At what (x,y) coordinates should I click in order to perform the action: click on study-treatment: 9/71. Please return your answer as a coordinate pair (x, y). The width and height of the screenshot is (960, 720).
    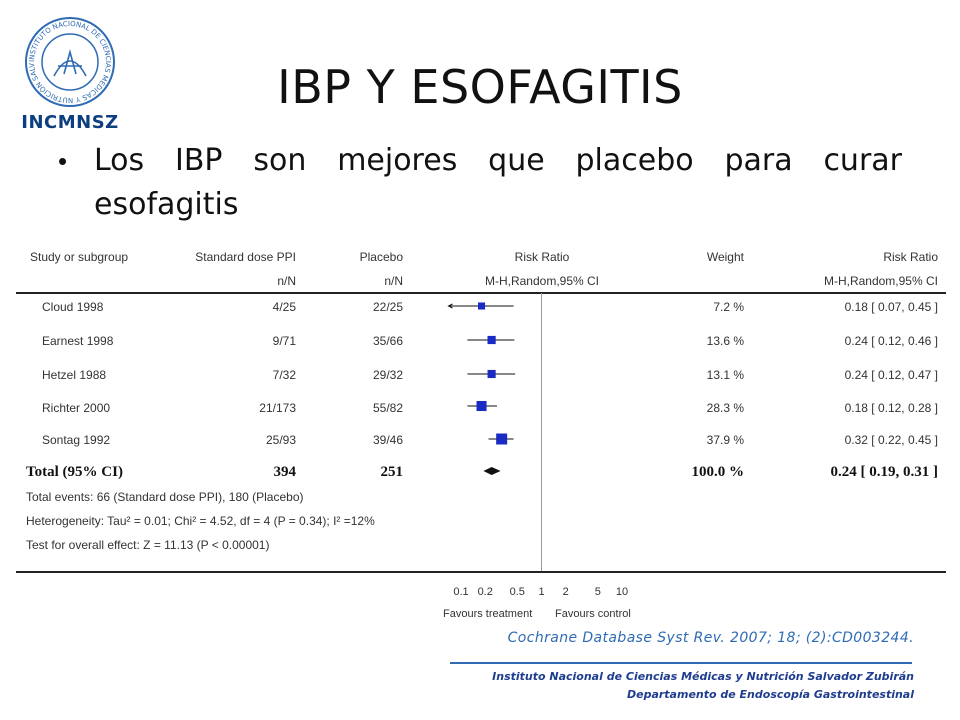
    Looking at the image, I should click on (284, 341).